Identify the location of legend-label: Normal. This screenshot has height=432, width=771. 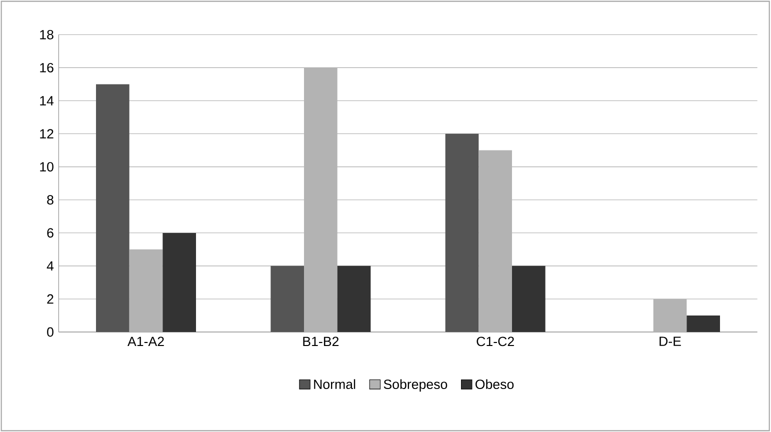
(335, 384).